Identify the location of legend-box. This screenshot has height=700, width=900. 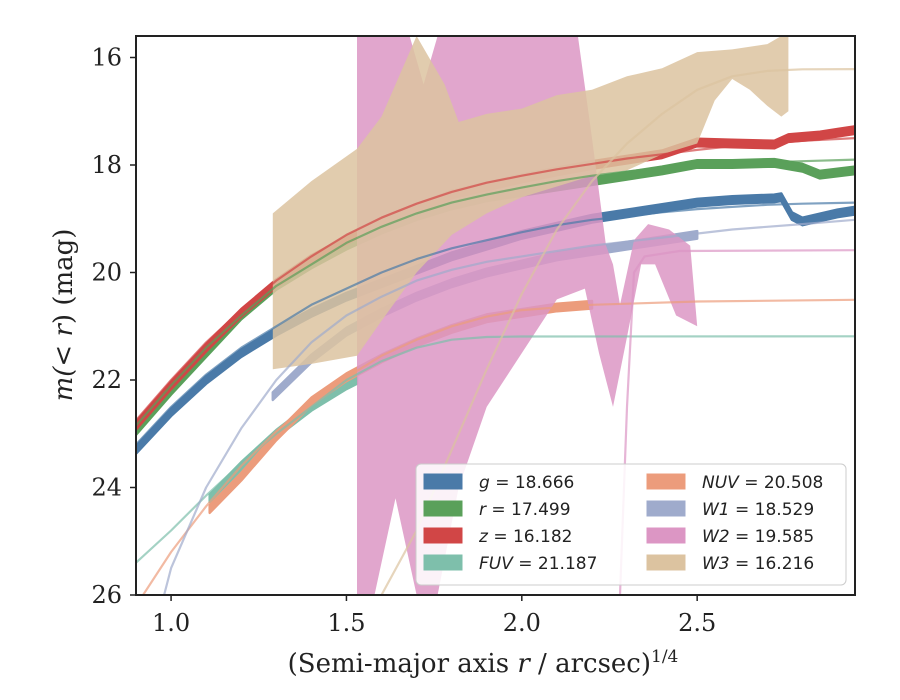
(631, 524).